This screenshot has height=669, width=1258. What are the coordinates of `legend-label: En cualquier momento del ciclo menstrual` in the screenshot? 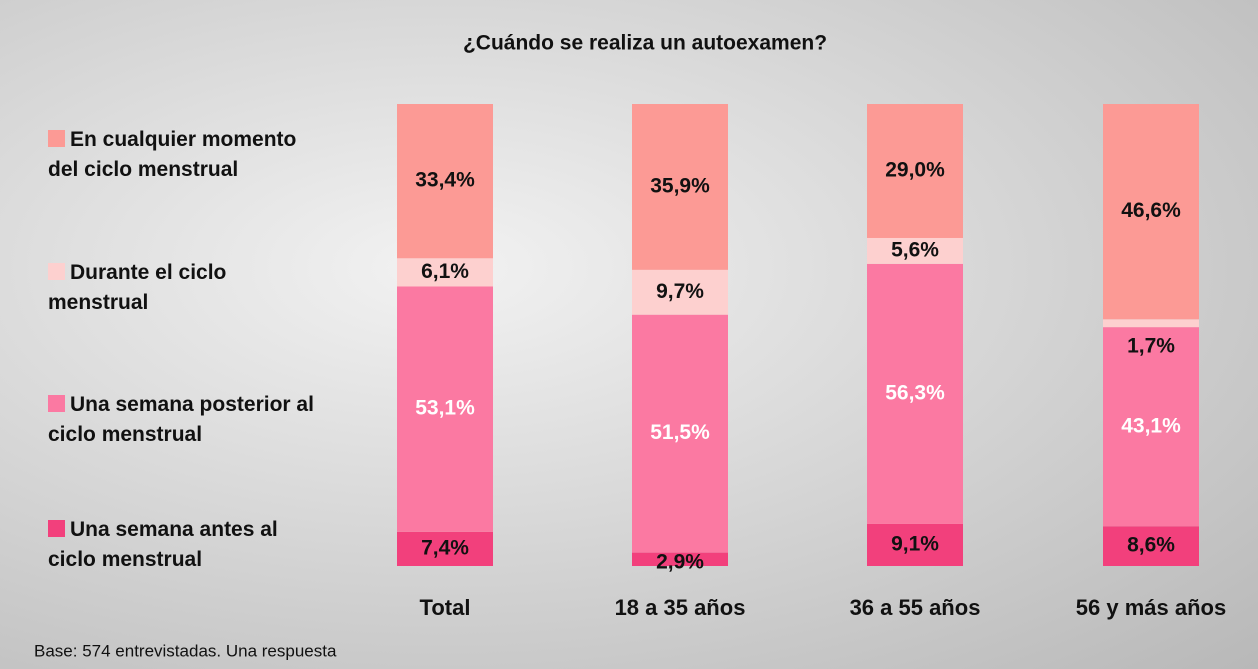 It's located at (172, 154).